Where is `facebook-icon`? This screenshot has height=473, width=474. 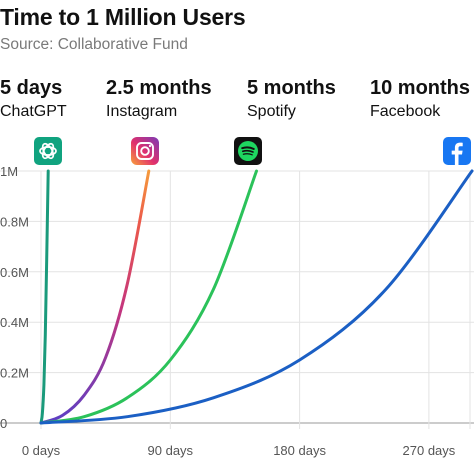
facebook-icon is located at coordinates (457, 151).